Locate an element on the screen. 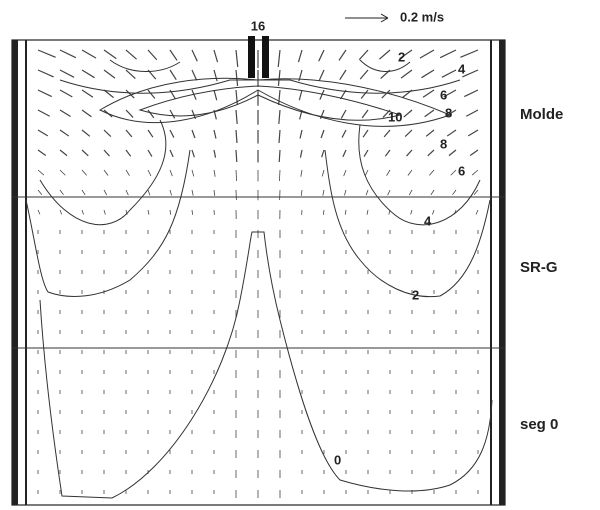 Image resolution: width=600 pixels, height=510 pixels. contour-label: 0 is located at coordinates (337, 459).